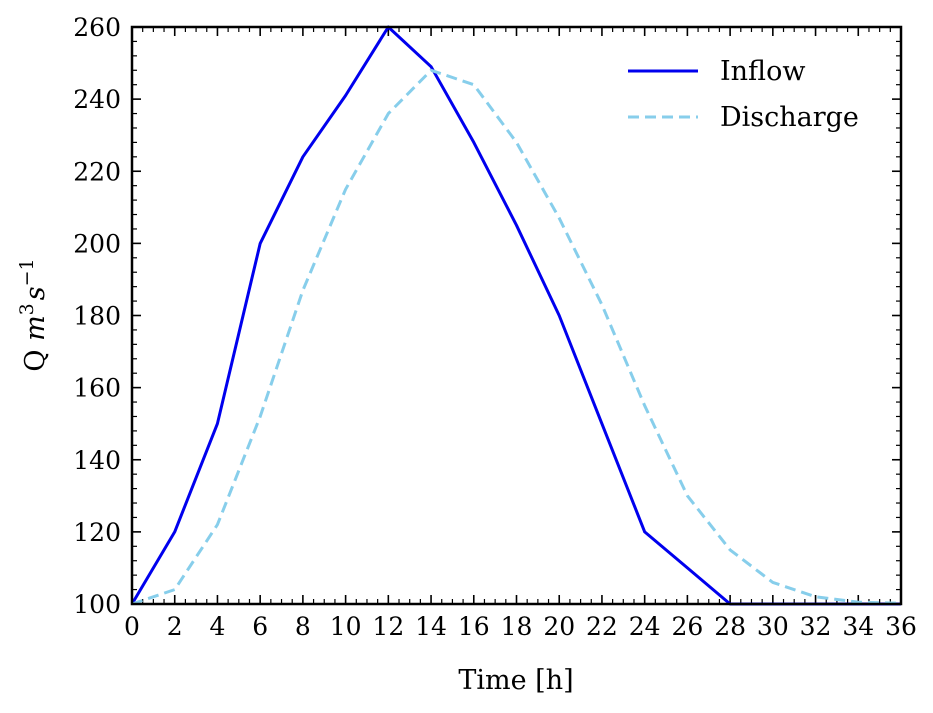 This screenshot has height=713, width=933. I want to click on x-tick-label: 34, so click(858, 626).